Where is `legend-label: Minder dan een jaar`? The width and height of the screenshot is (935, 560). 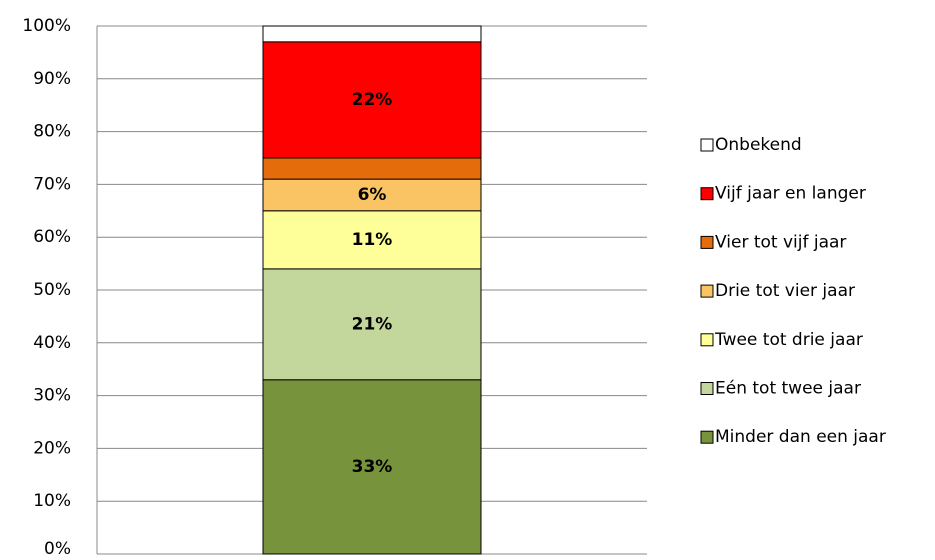 legend-label: Minder dan een jaar is located at coordinates (800, 437).